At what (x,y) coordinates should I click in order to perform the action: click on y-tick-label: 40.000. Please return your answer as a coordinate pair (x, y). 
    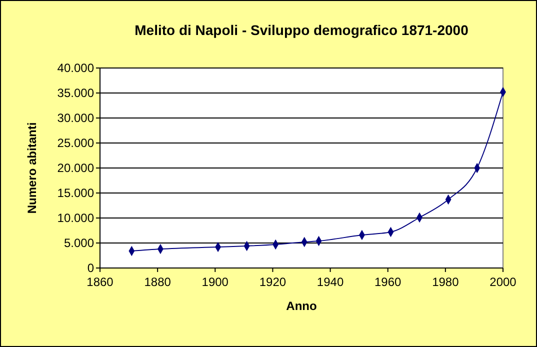
    Looking at the image, I should click on (75, 68).